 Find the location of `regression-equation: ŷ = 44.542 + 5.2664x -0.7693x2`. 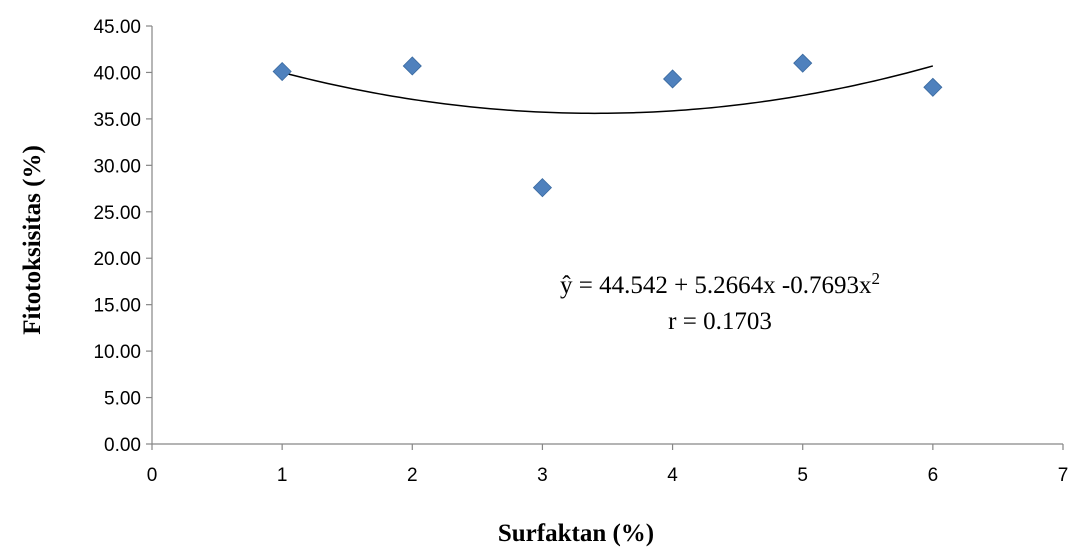

regression-equation: ŷ = 44.542 + 5.2664x -0.7693x2 is located at coordinates (720, 284).